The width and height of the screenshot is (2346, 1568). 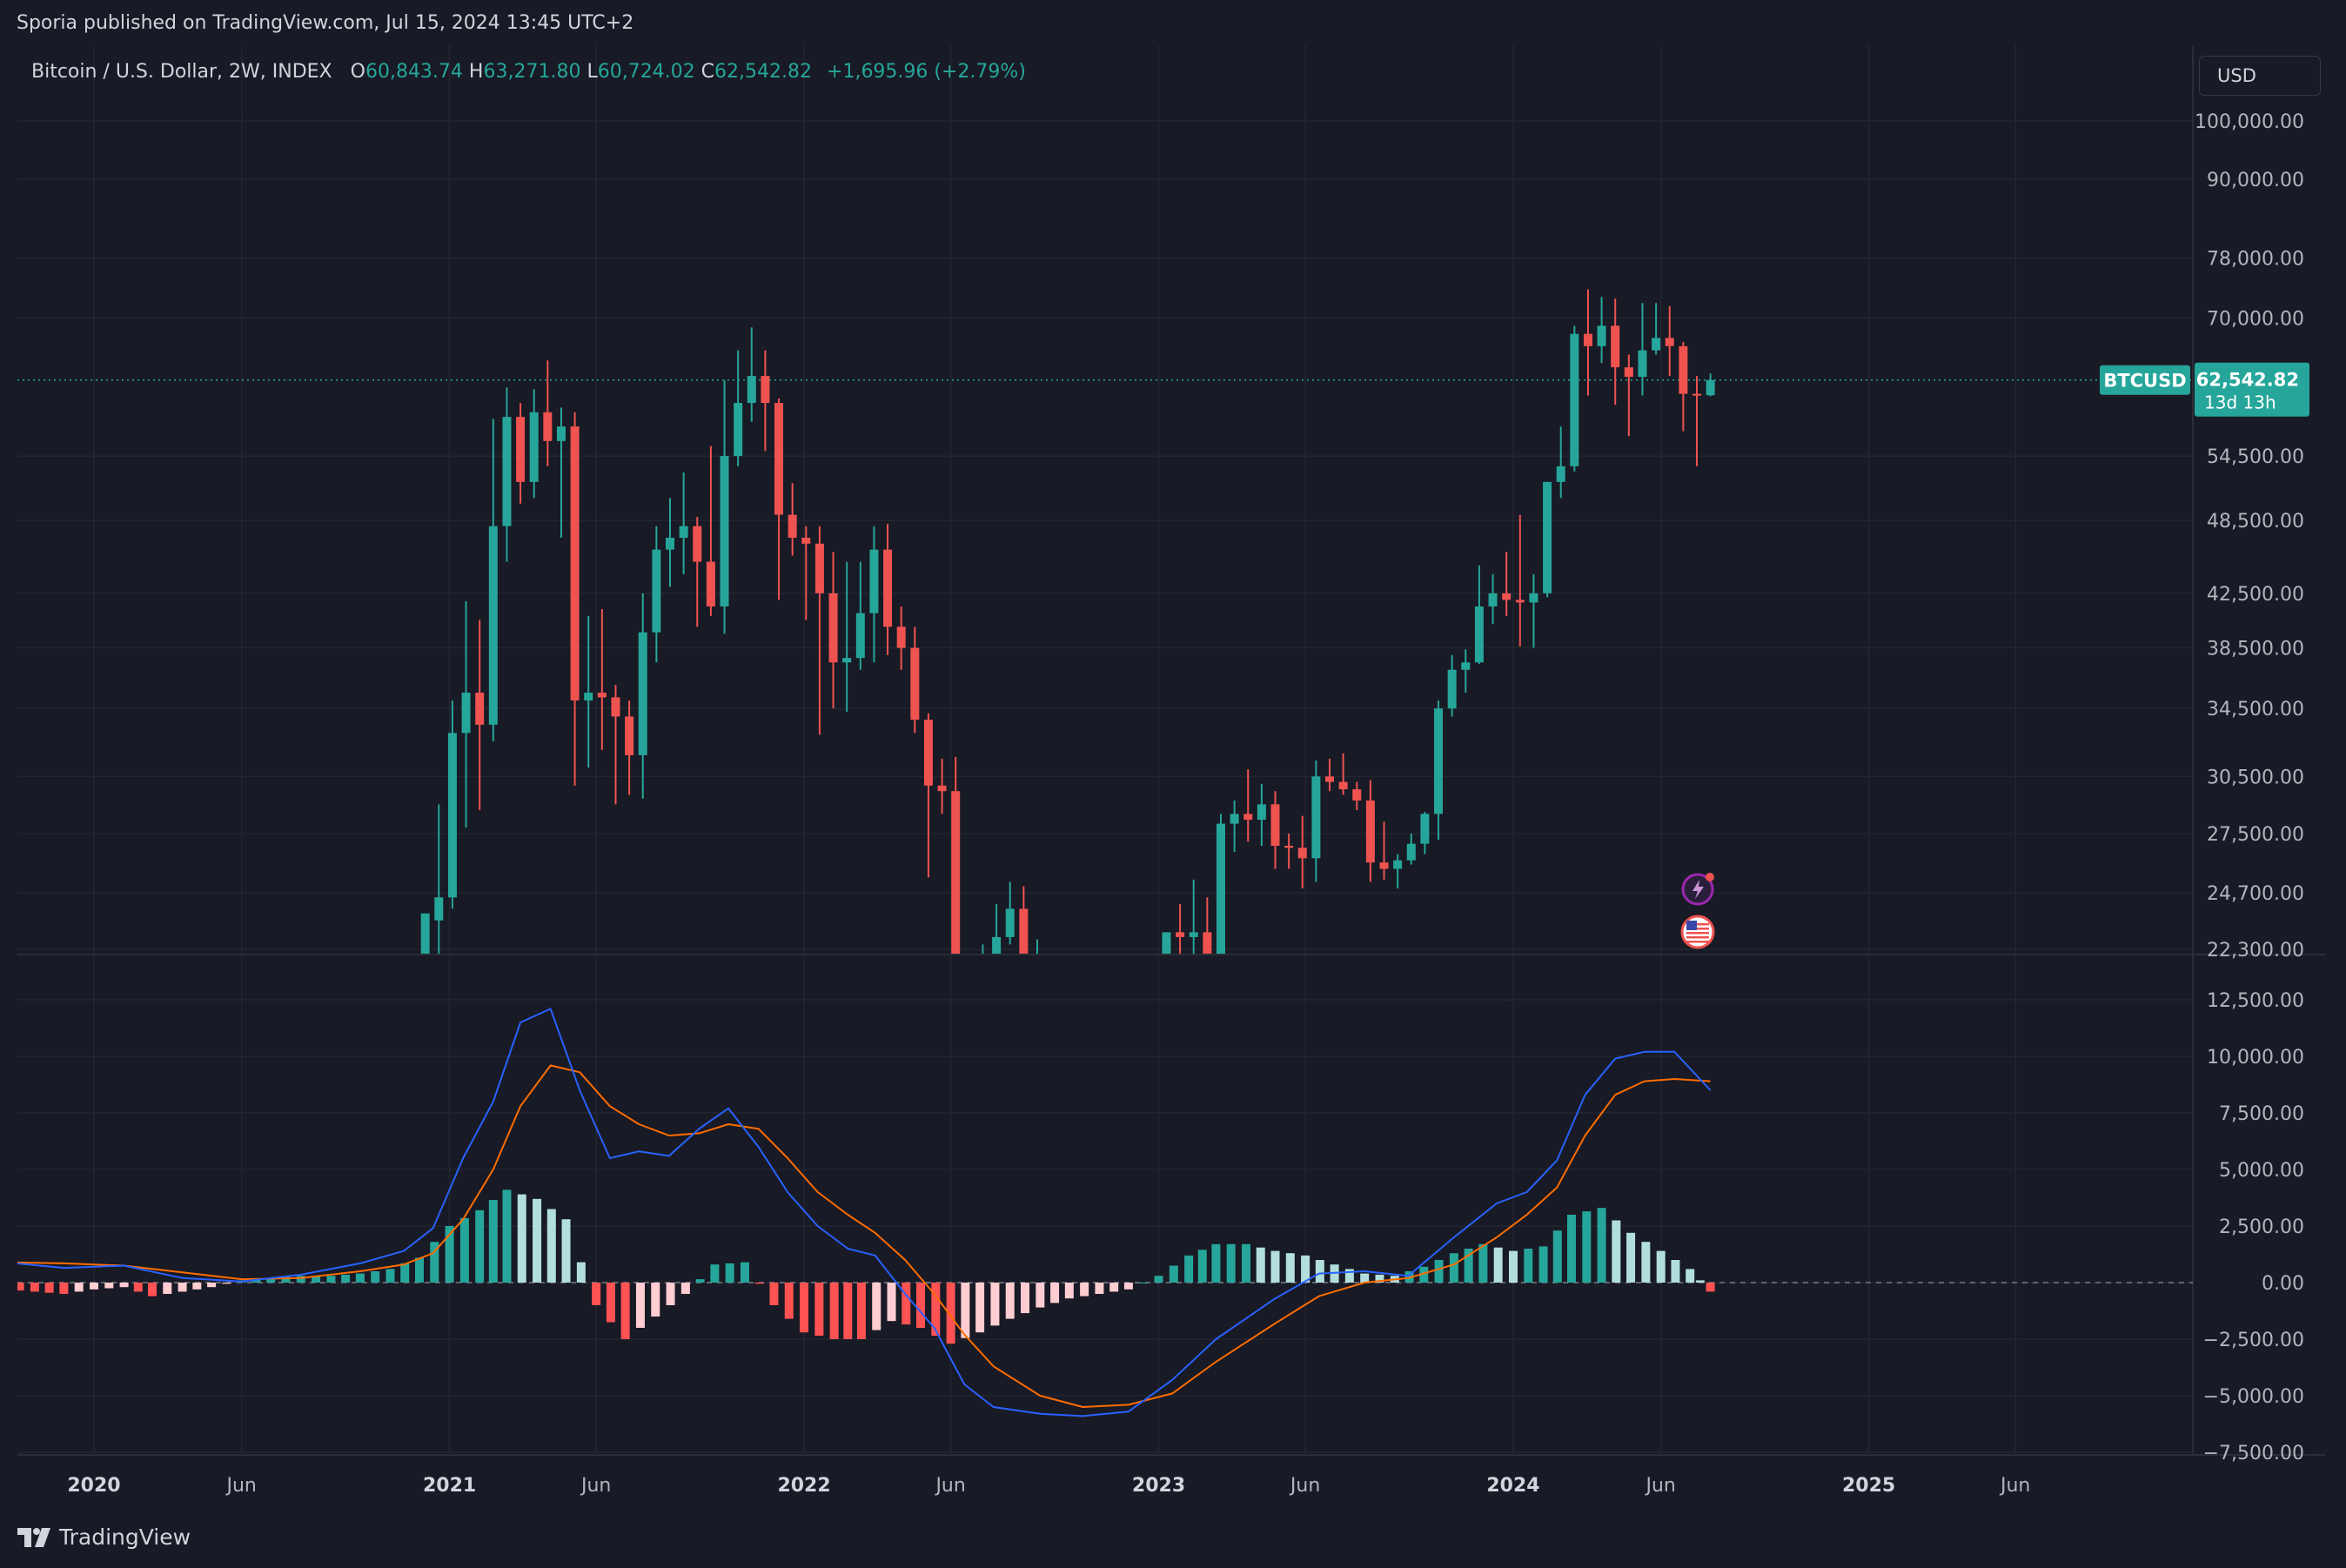 What do you see at coordinates (2255, 260) in the screenshot?
I see `price-axis-label: 78,000.00` at bounding box center [2255, 260].